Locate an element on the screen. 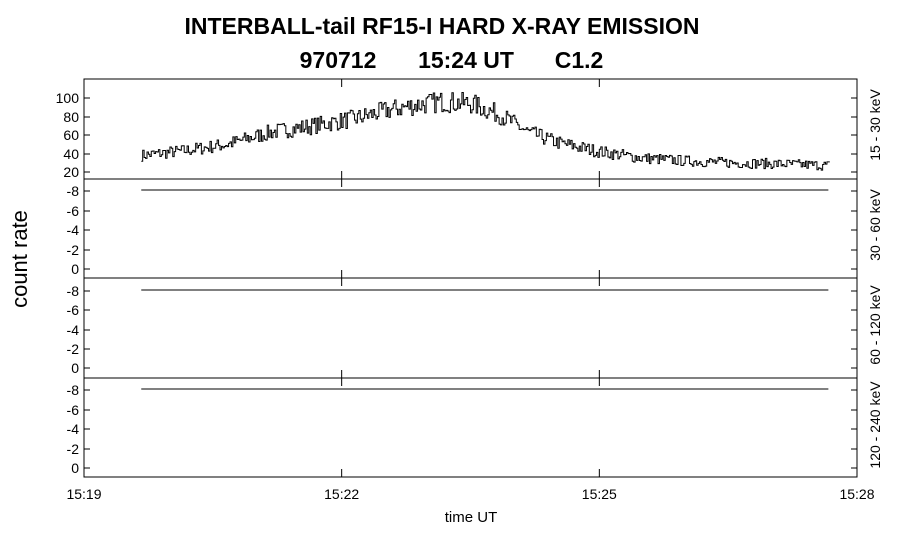  chart-subtitle-time: 15:24 UT is located at coordinates (466, 60).